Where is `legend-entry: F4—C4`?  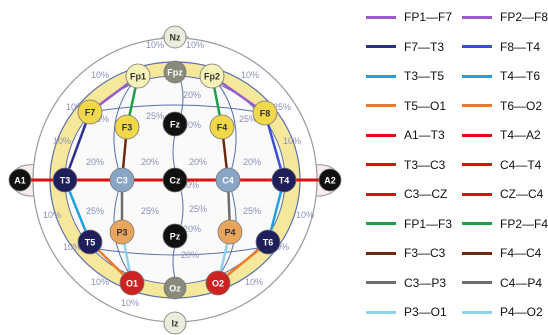
legend-entry: F4—C4 is located at coordinates (501, 253).